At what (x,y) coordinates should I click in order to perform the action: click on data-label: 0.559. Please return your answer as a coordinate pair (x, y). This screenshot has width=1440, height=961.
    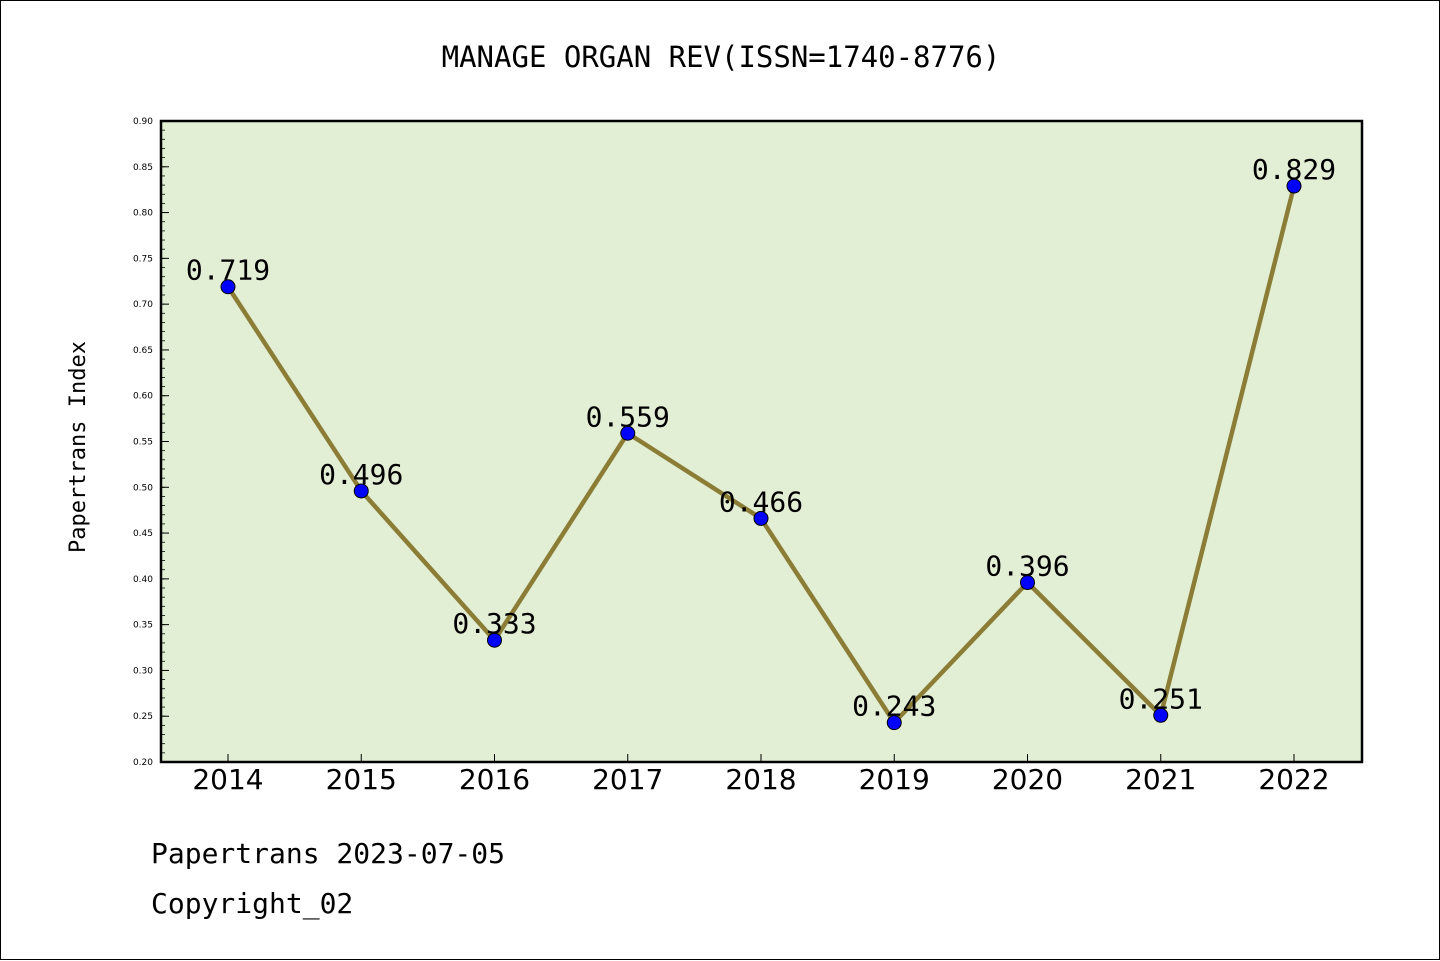
    Looking at the image, I should click on (628, 416).